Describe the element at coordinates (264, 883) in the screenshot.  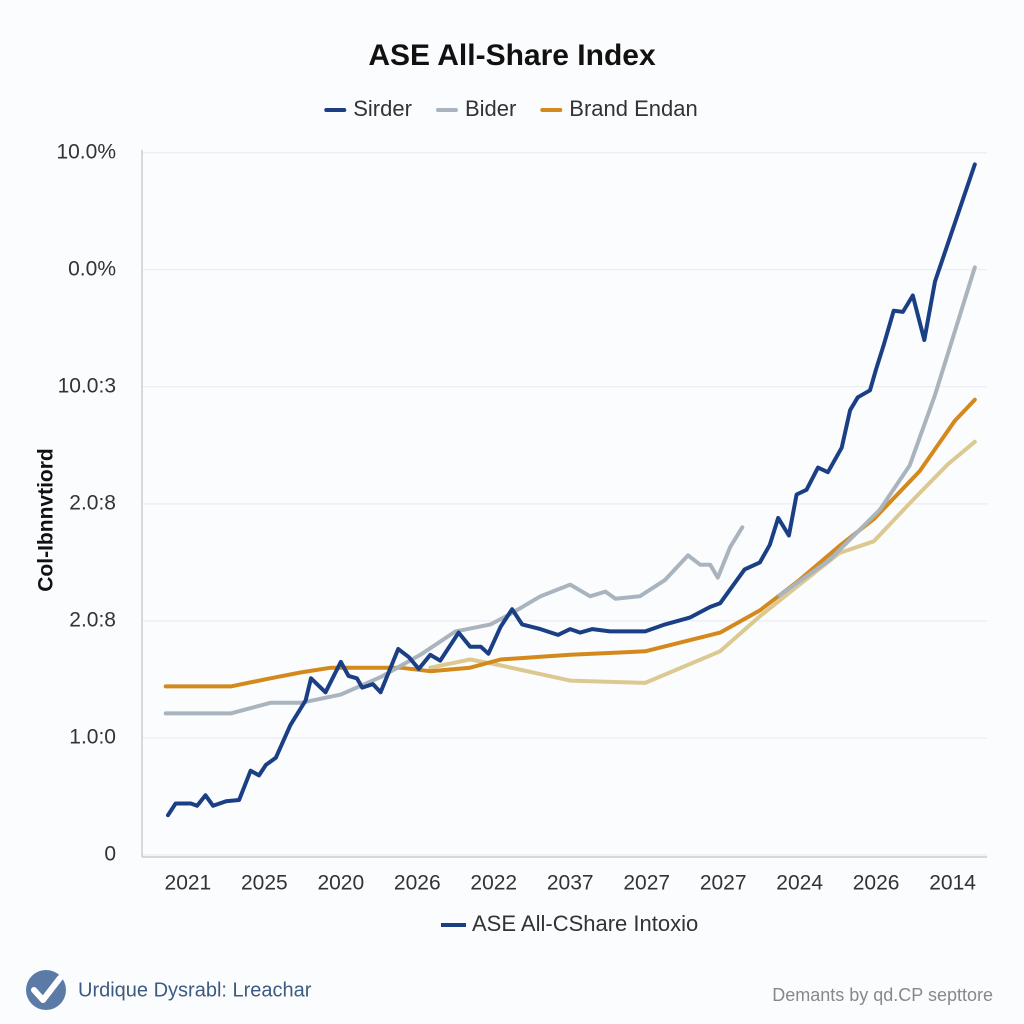
I see `x-tick-label: 2025` at that location.